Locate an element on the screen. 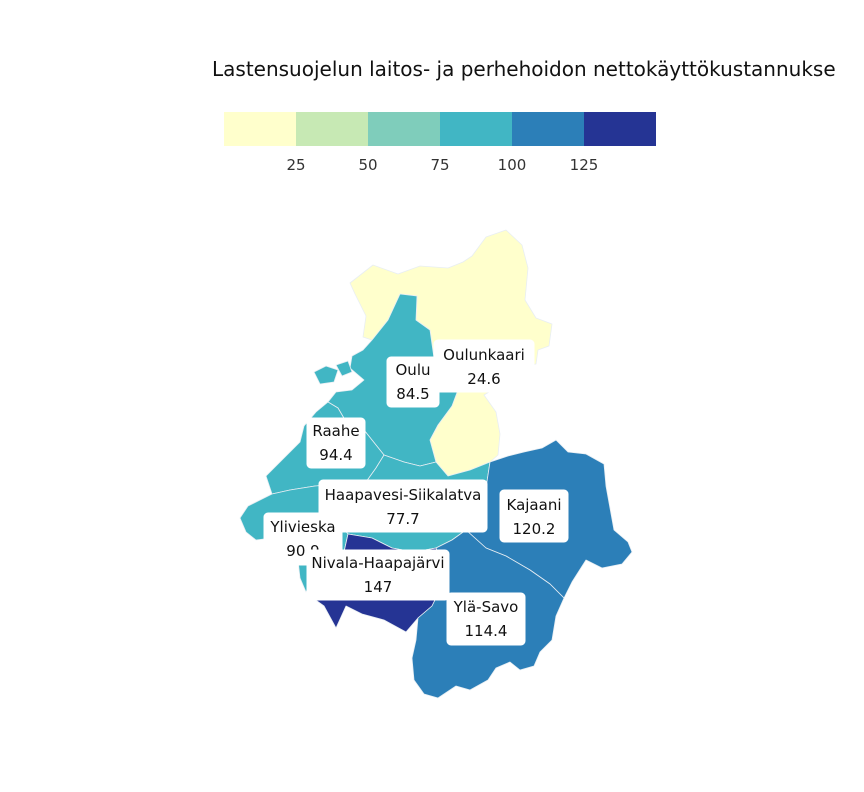 The width and height of the screenshot is (864, 792). label-name: Ylä-Savo is located at coordinates (486, 607).